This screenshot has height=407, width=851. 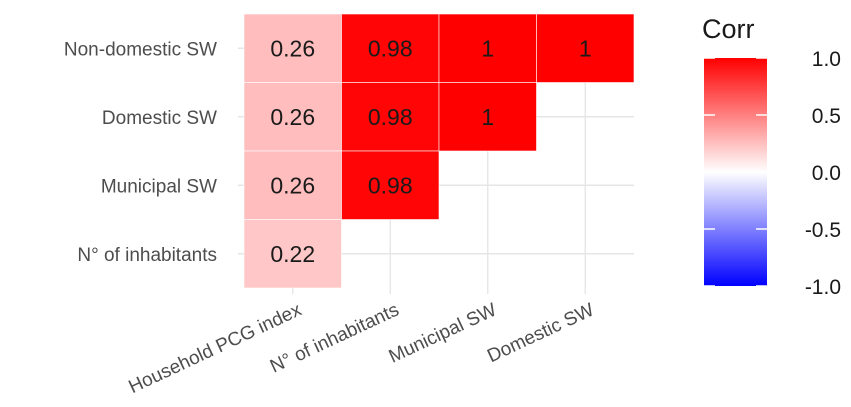 I want to click on y-label-n-of-inhabitants: N° of inhabitants, so click(x=147, y=255).